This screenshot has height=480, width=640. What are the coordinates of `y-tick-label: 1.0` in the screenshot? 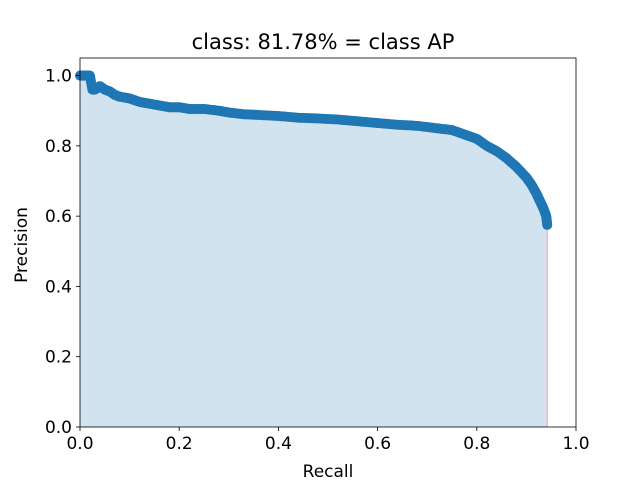 It's located at (58, 77).